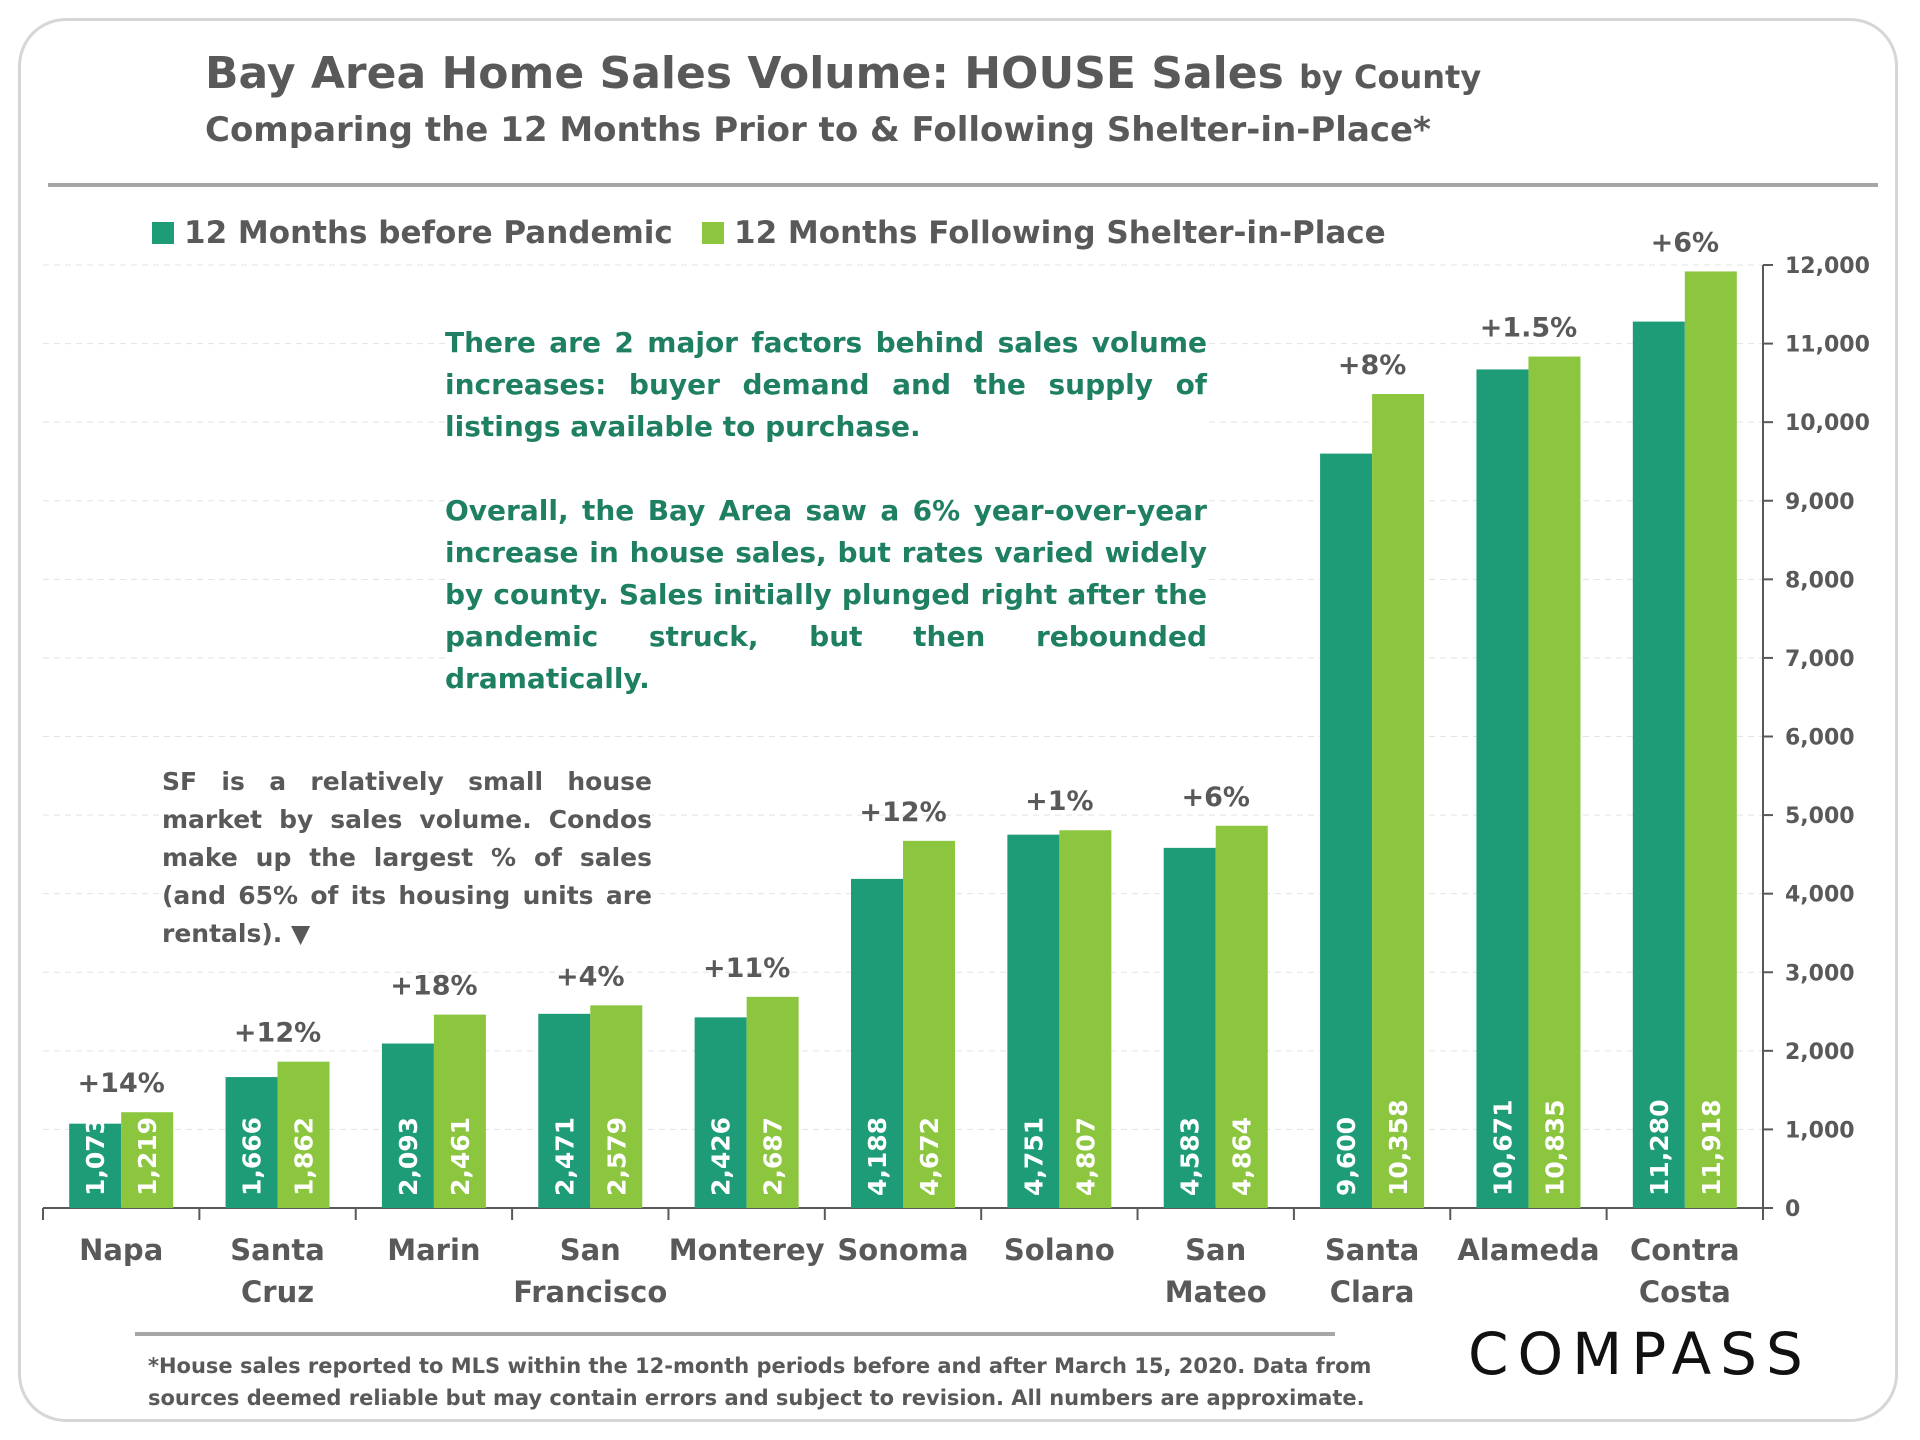  Describe the element at coordinates (902, 1250) in the screenshot. I see `x-category-label: Sonoma` at that location.